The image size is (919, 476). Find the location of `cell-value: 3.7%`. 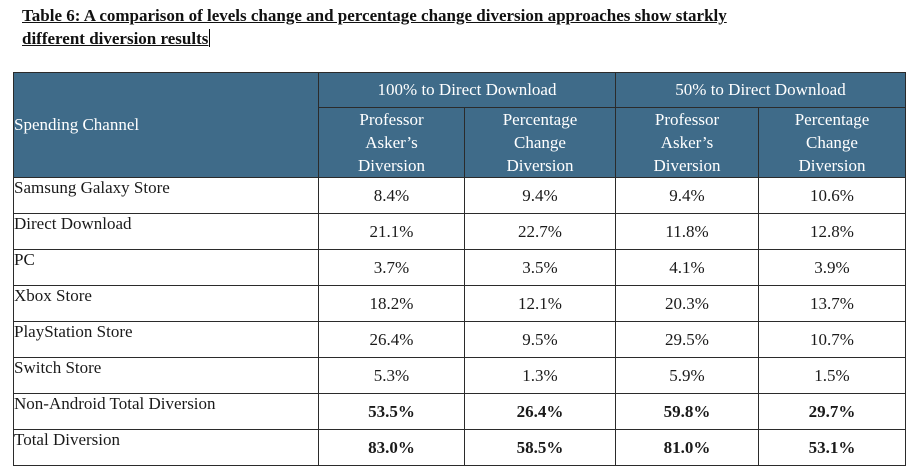

cell-value: 3.7% is located at coordinates (391, 267).